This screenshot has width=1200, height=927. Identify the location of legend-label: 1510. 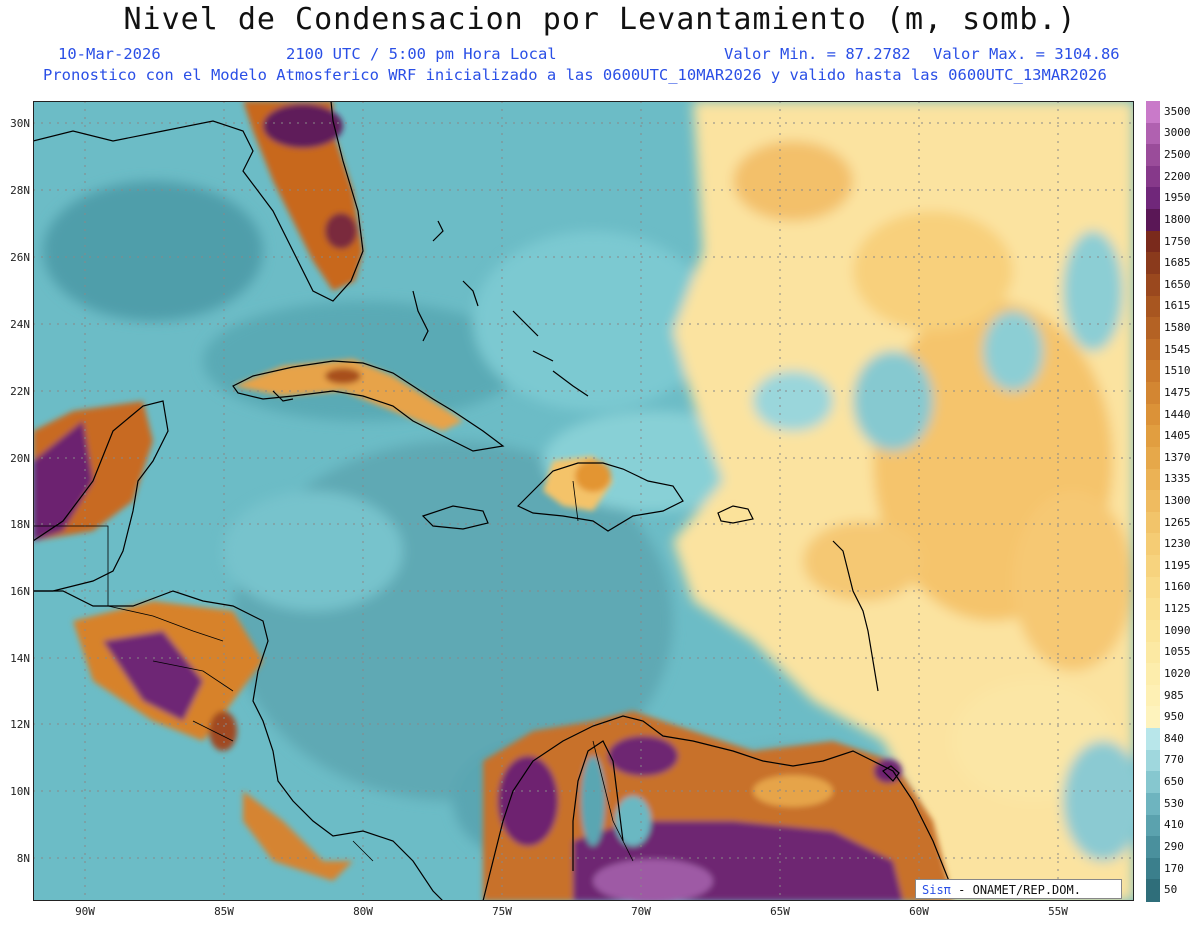
(1177, 371).